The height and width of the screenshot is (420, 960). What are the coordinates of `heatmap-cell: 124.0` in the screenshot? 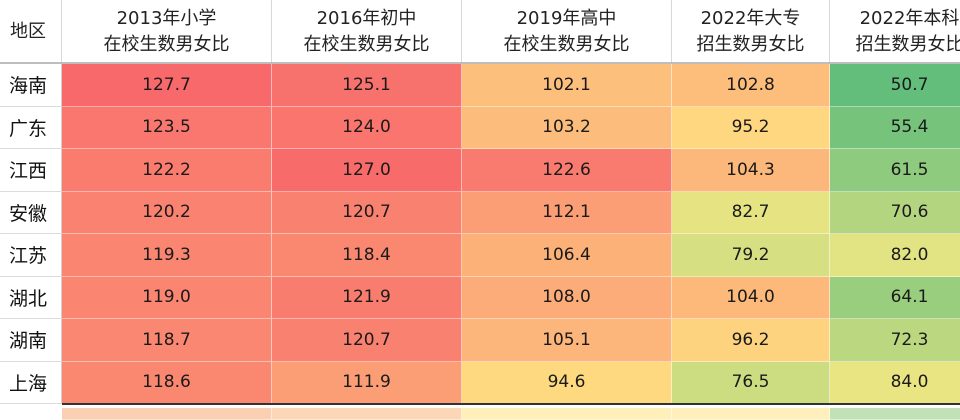 It's located at (367, 127).